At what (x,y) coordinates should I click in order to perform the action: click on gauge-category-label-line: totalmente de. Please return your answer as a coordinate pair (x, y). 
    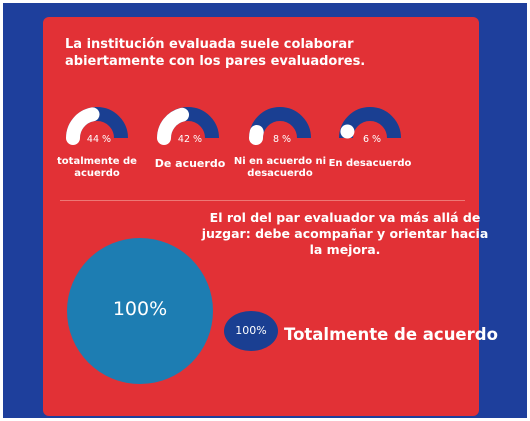
    Looking at the image, I should click on (97, 161).